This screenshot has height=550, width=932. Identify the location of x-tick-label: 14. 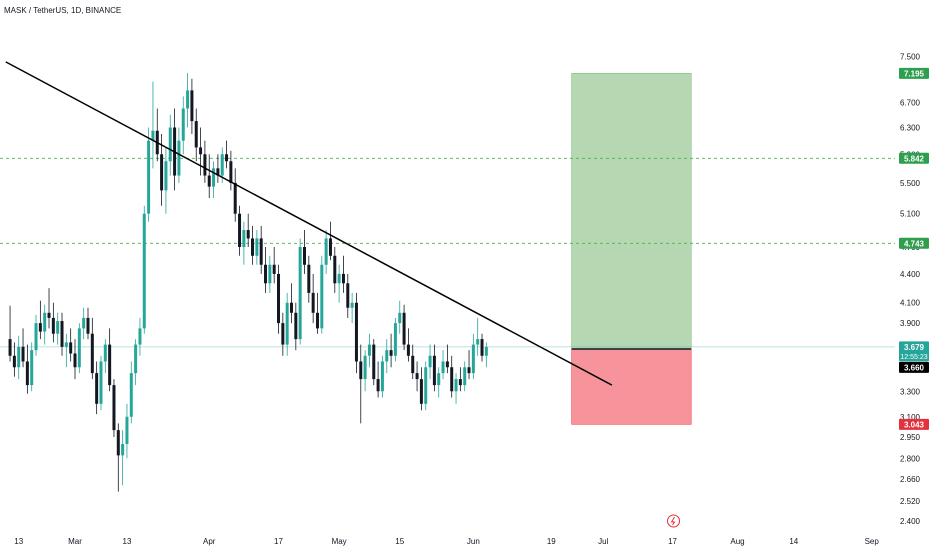
(793, 541).